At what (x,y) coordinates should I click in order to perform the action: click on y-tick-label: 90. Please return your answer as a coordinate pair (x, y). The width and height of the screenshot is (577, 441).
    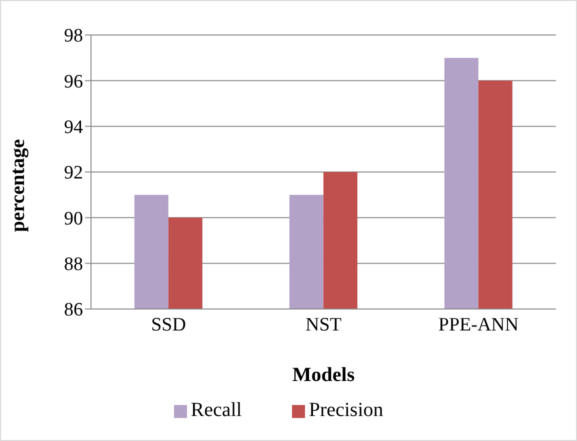
    Looking at the image, I should click on (73, 219).